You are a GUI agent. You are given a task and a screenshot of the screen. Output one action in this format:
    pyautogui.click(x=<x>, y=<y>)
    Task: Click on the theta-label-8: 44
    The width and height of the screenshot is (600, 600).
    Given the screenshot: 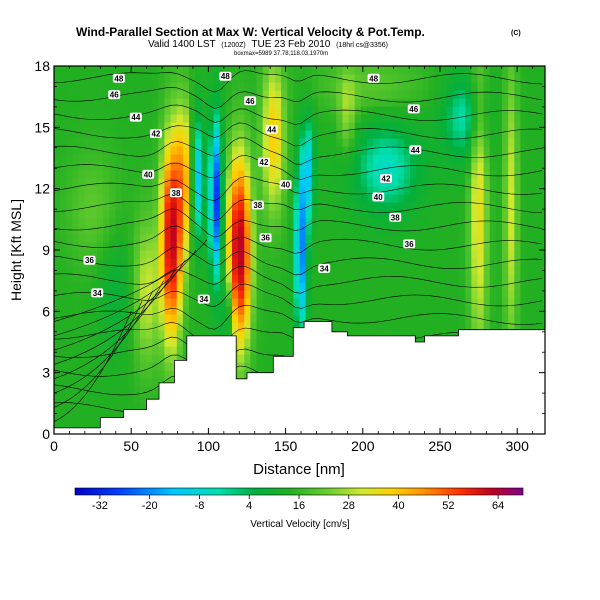 What is the action you would take?
    pyautogui.click(x=415, y=150)
    